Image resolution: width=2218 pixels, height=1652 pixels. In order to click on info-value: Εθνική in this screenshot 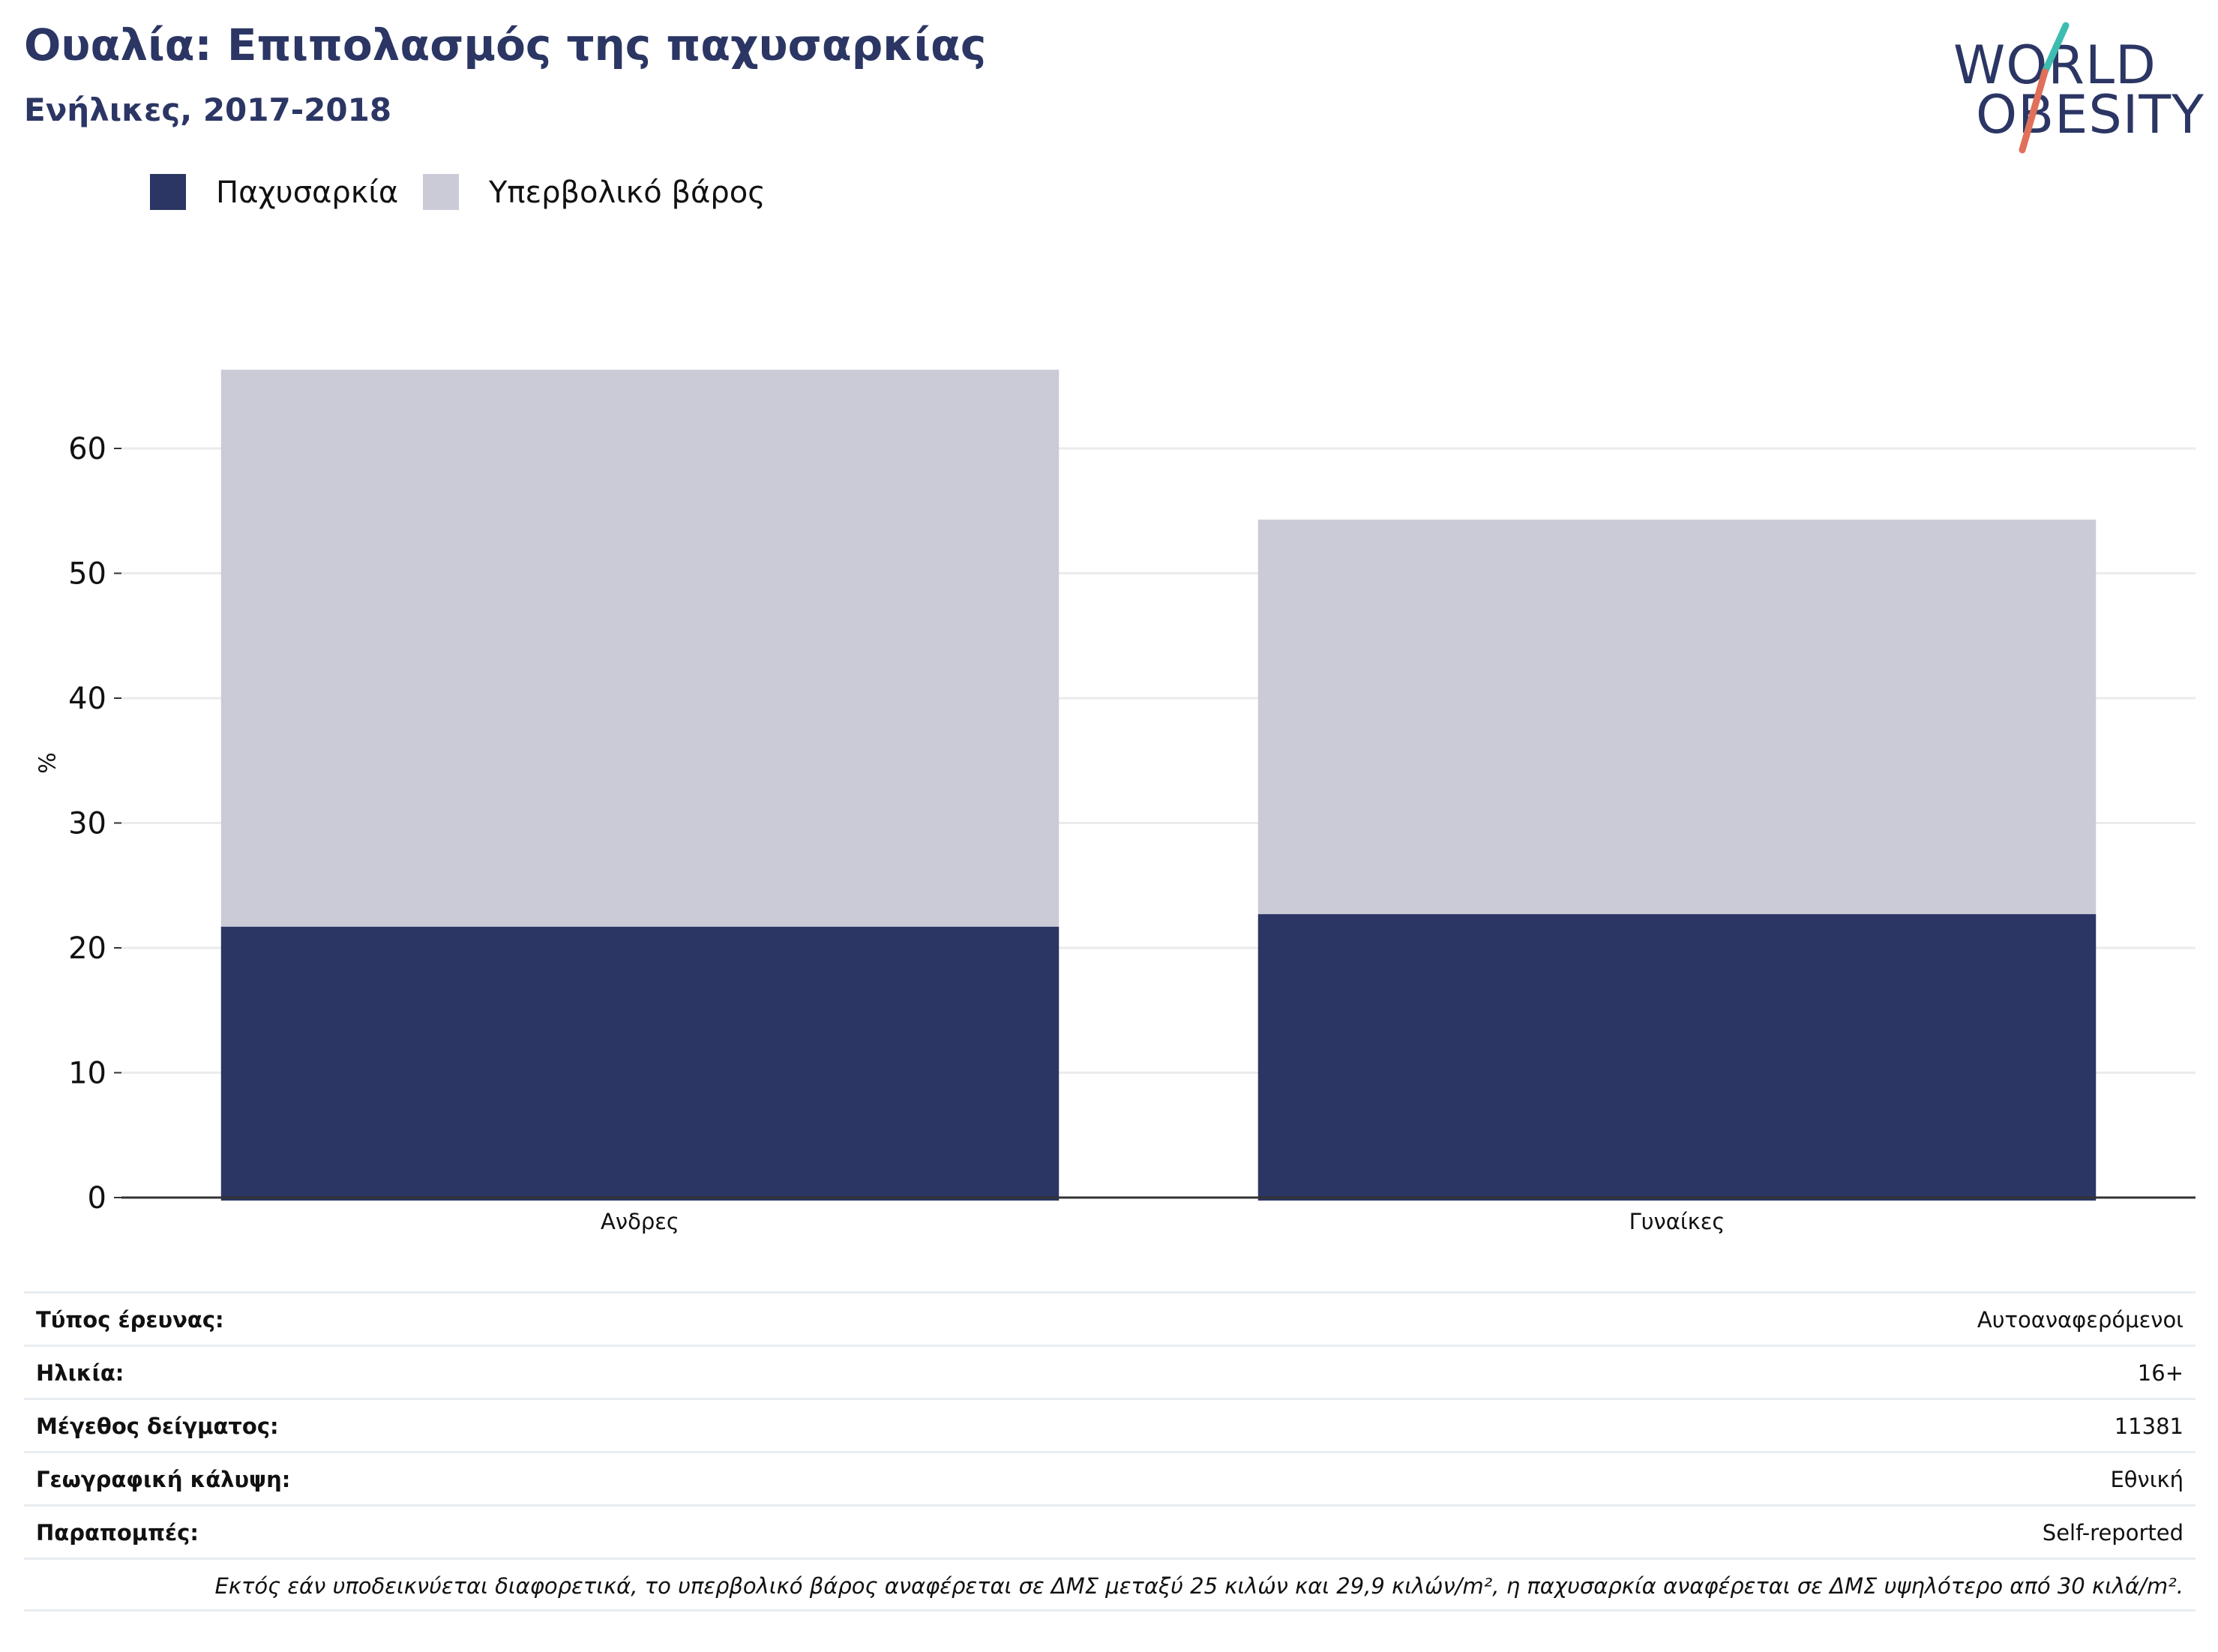, I will do `click(2147, 1479)`.